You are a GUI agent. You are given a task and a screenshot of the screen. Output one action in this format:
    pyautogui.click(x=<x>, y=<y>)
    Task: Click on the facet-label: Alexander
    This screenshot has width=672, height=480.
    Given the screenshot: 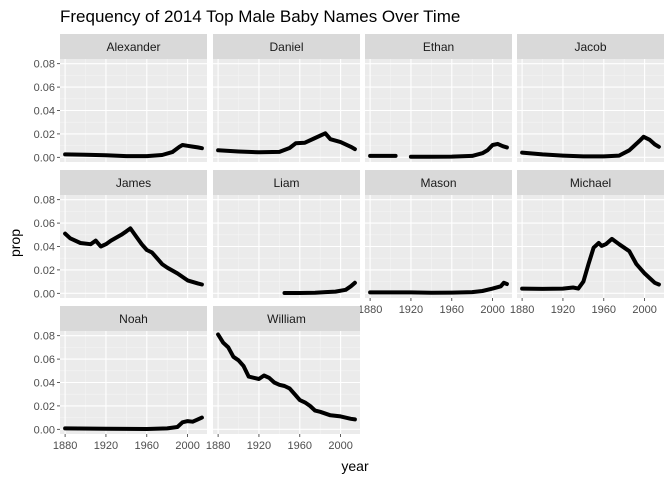 What is the action you would take?
    pyautogui.click(x=133, y=47)
    